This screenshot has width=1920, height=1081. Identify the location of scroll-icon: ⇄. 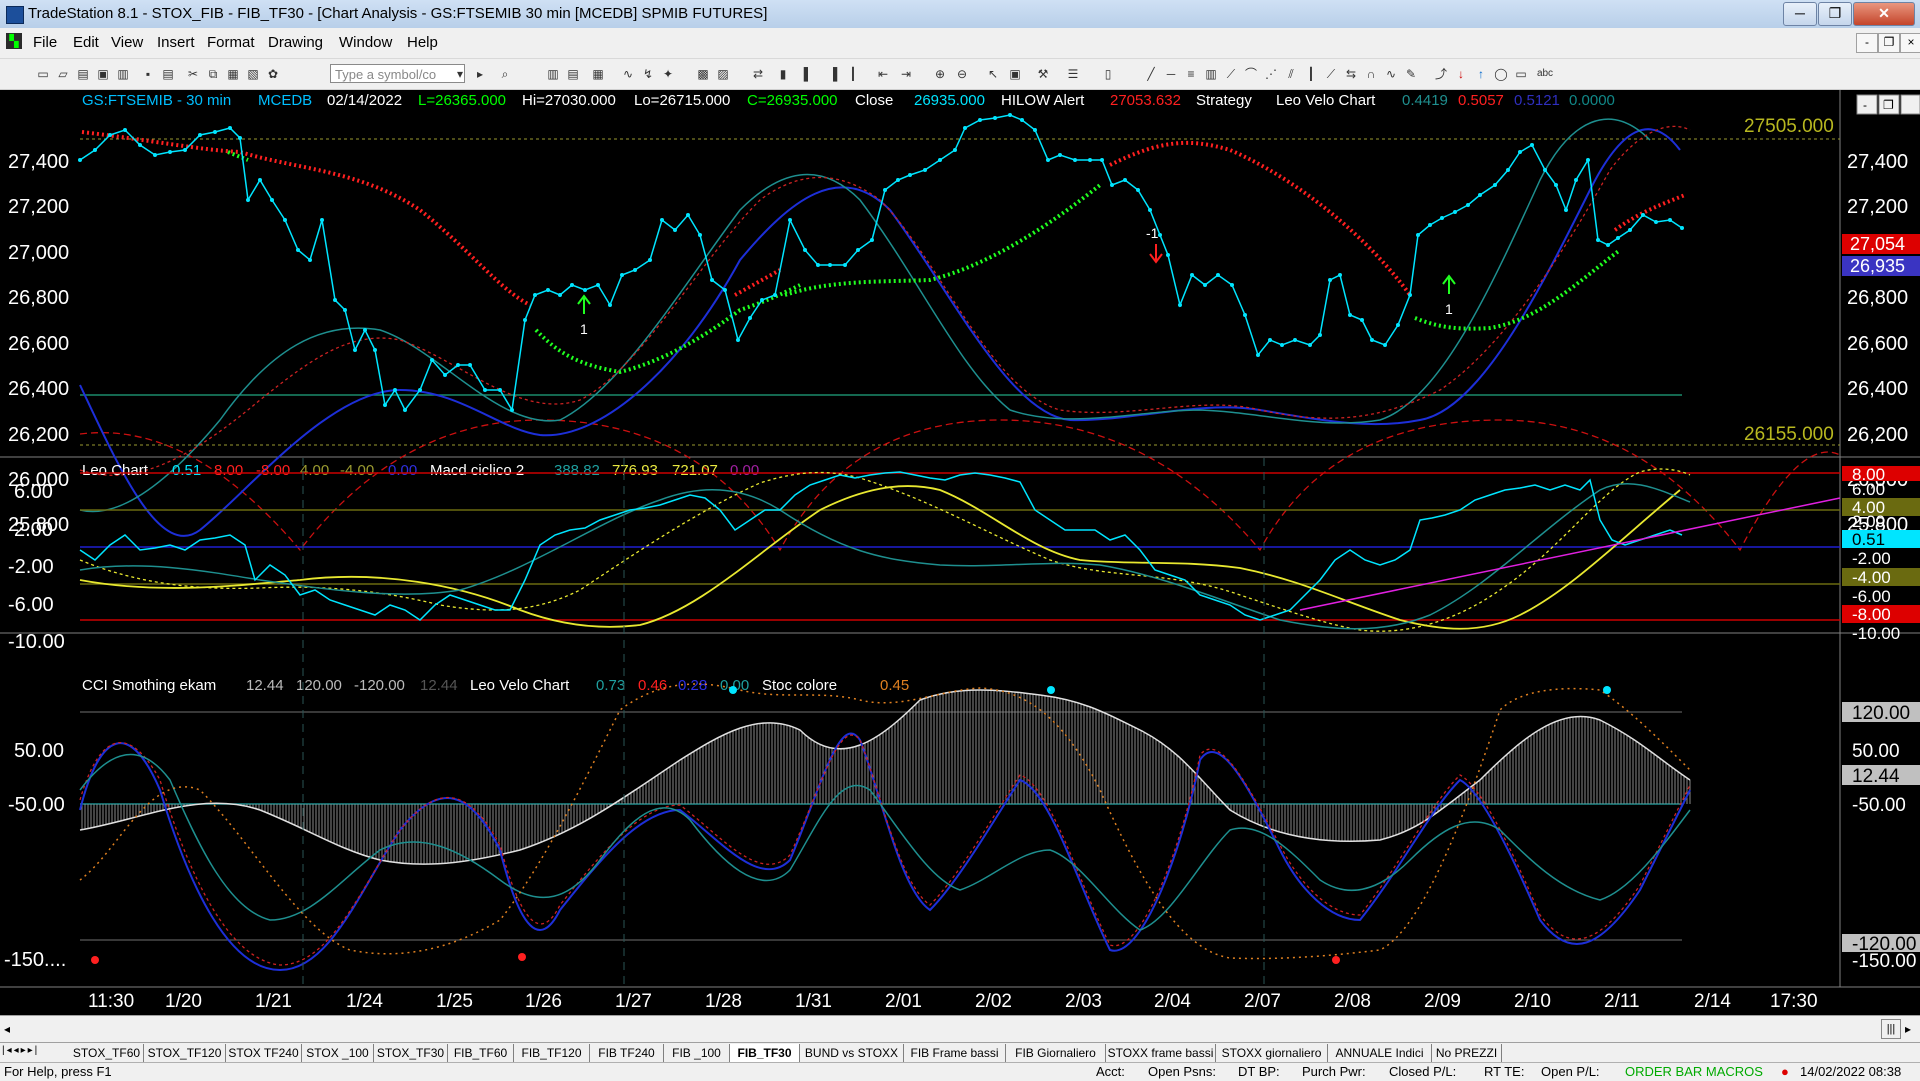
(758, 74).